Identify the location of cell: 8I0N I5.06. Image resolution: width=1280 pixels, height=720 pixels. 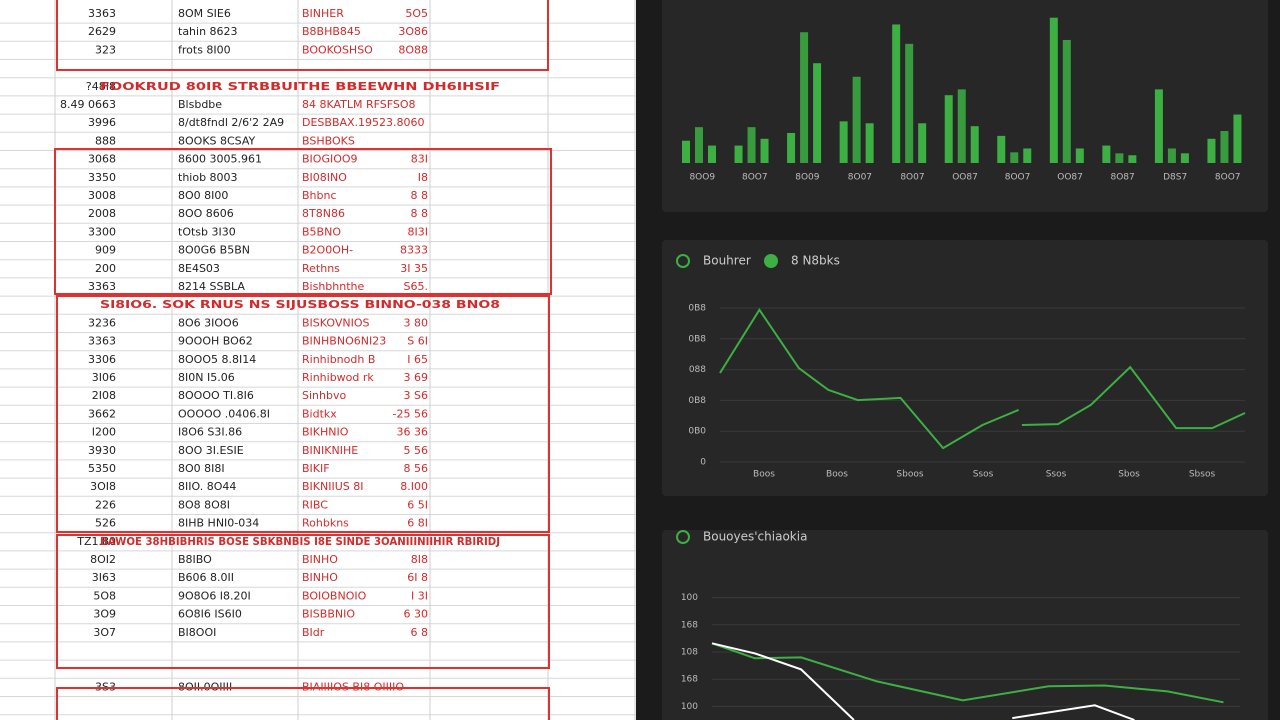
(206, 377).